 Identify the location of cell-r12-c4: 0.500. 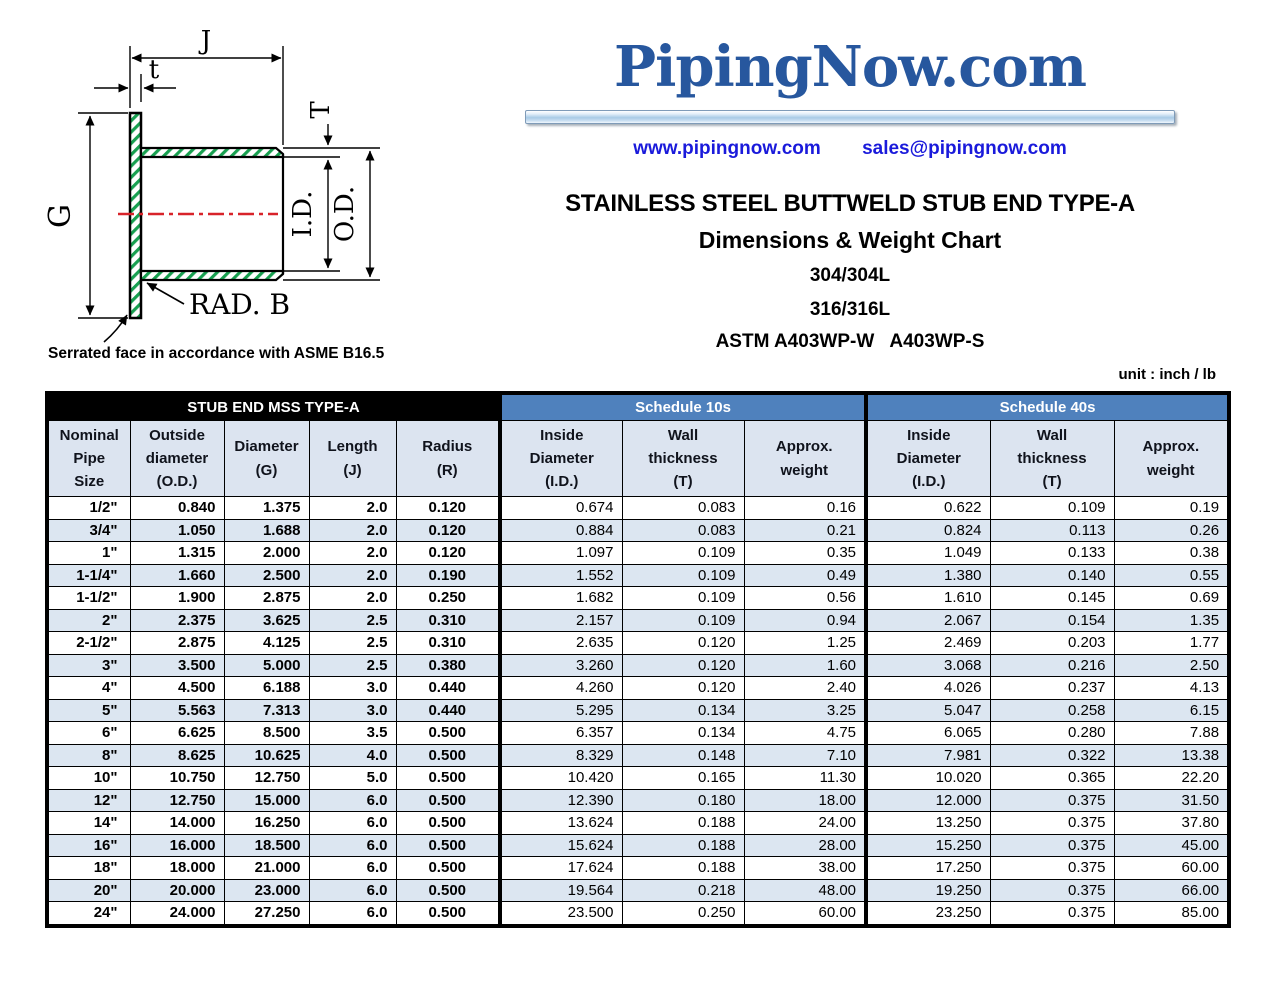
(448, 778).